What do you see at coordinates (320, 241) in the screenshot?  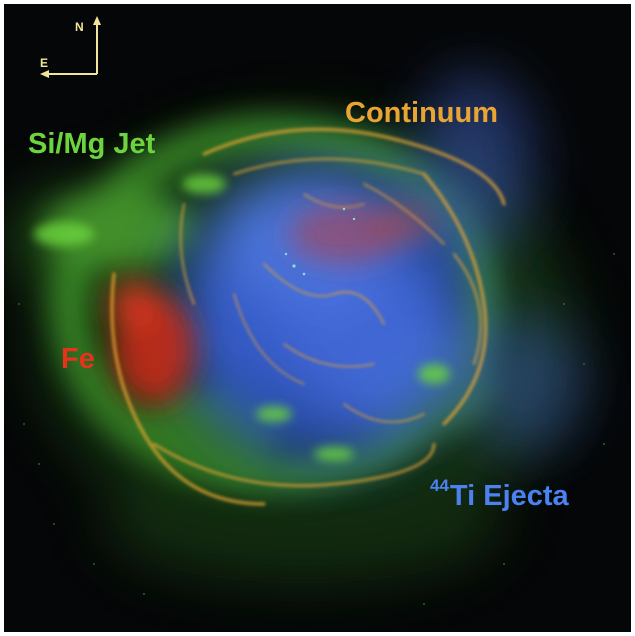 I see `cyan-speckles` at bounding box center [320, 241].